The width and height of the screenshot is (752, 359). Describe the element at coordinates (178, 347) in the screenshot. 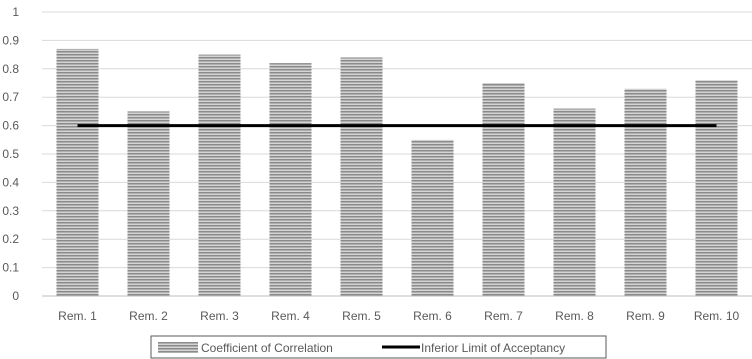

I see `legend-swatch-bars` at that location.